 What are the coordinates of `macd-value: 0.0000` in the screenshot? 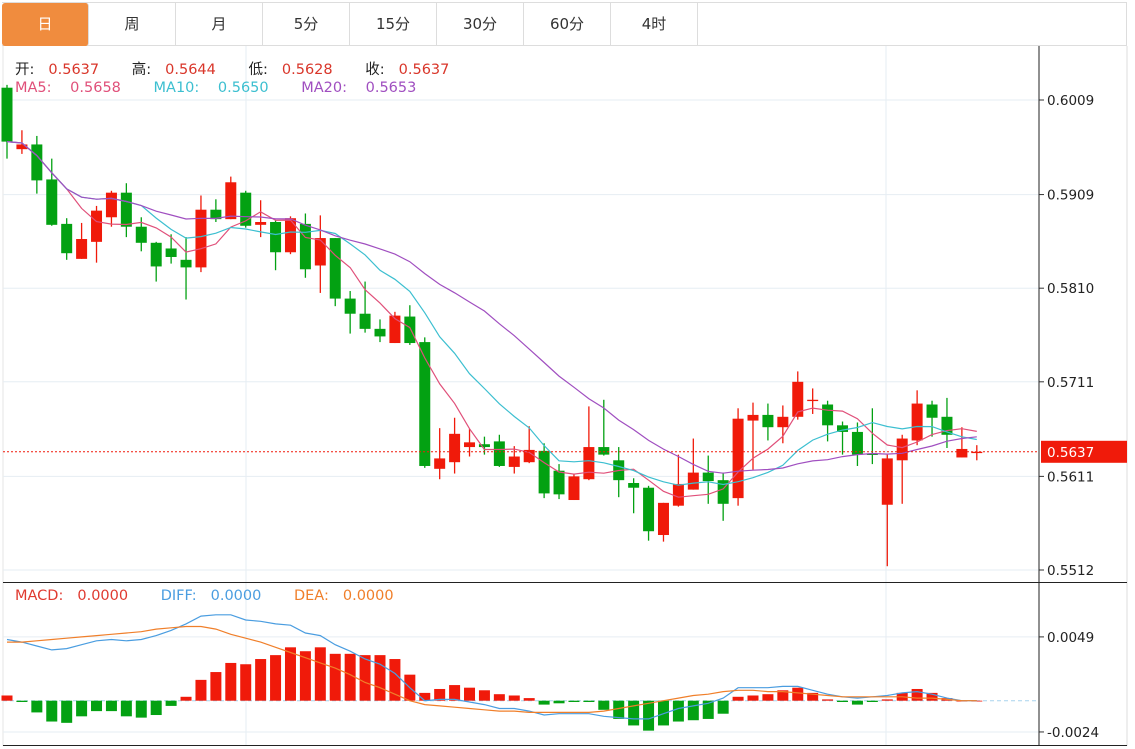 It's located at (103, 596).